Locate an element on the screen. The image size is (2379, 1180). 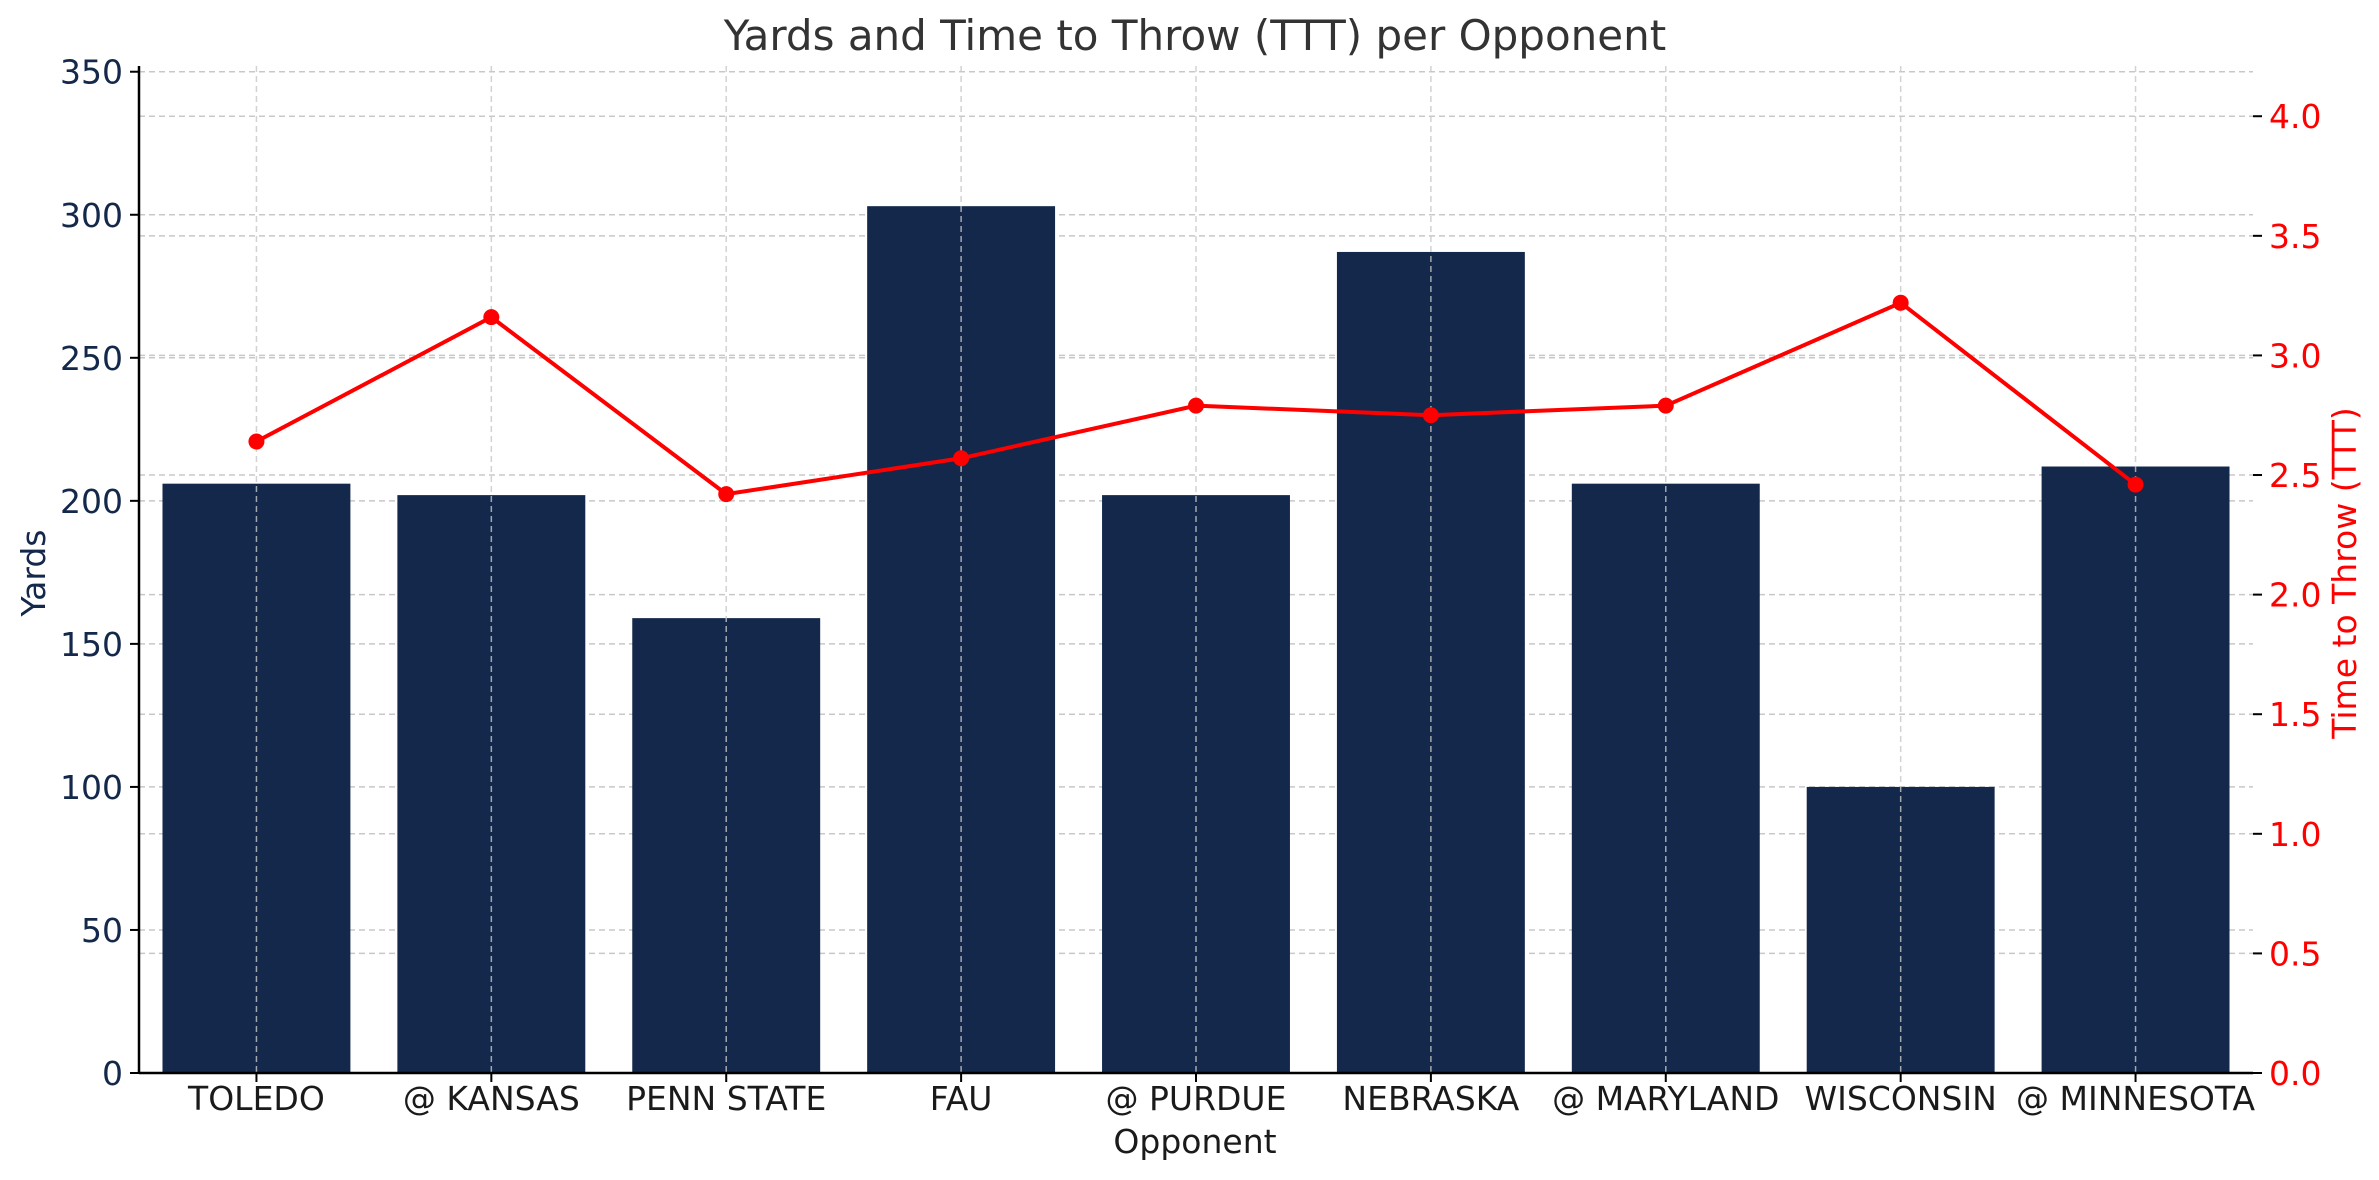
x-axis-label: Opponent is located at coordinates (1194, 1141).